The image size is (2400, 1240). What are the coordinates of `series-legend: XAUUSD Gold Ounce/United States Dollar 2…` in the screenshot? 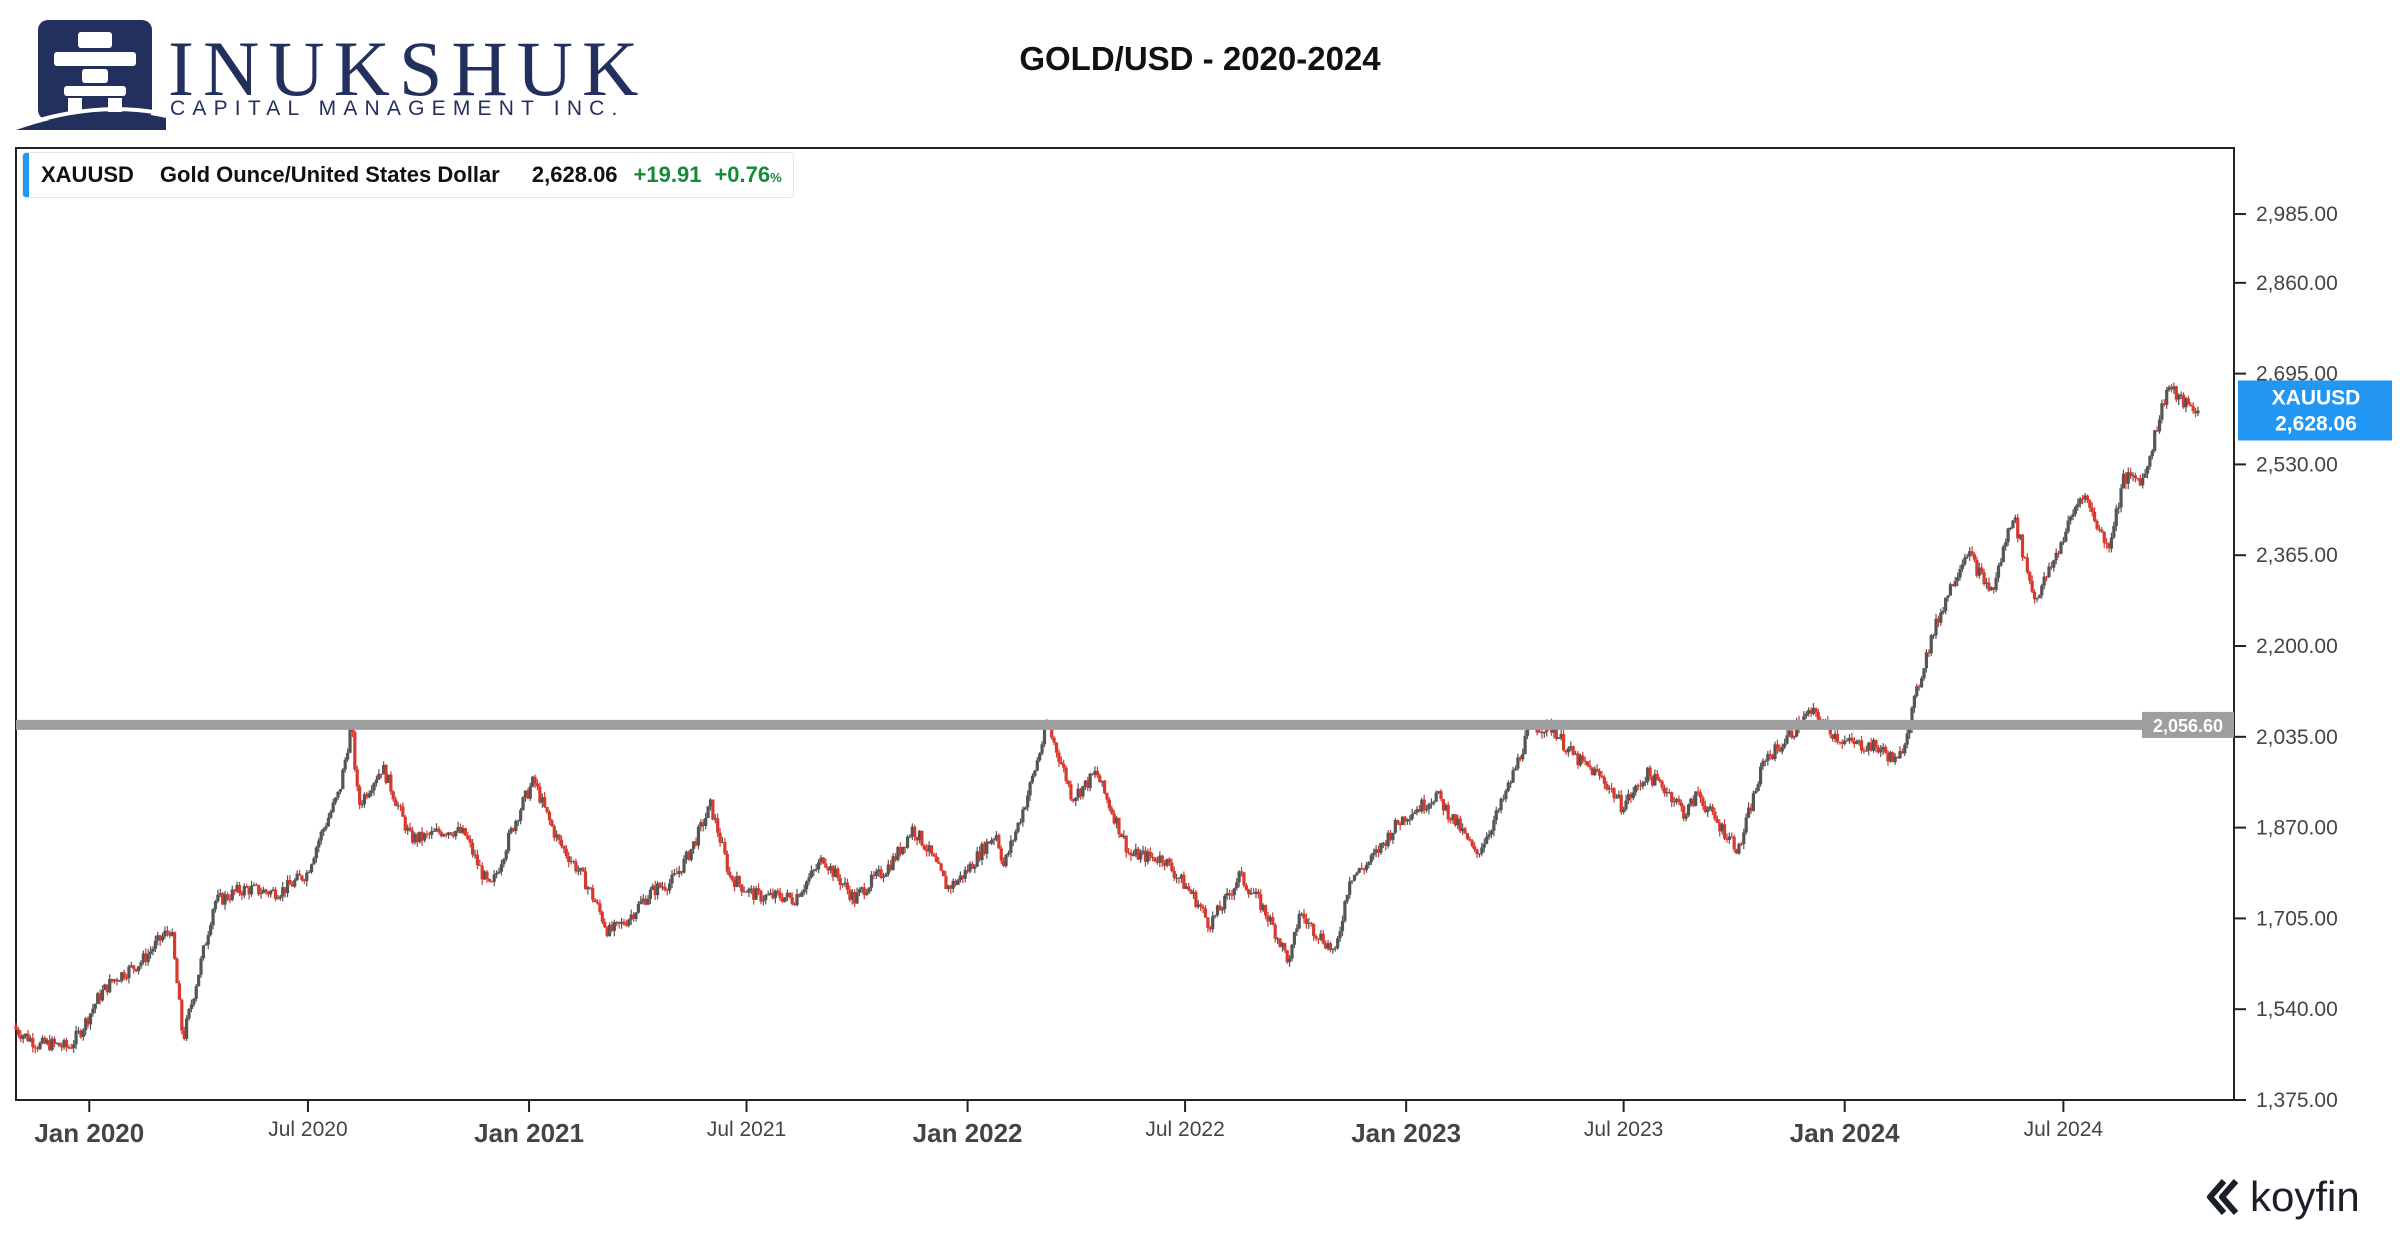 It's located at (408, 175).